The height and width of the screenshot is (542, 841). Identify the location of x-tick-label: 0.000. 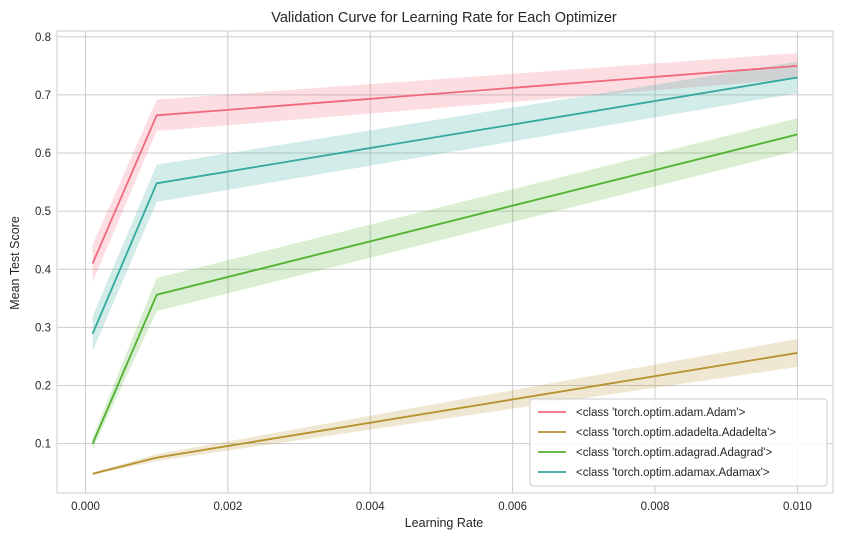
(85, 507).